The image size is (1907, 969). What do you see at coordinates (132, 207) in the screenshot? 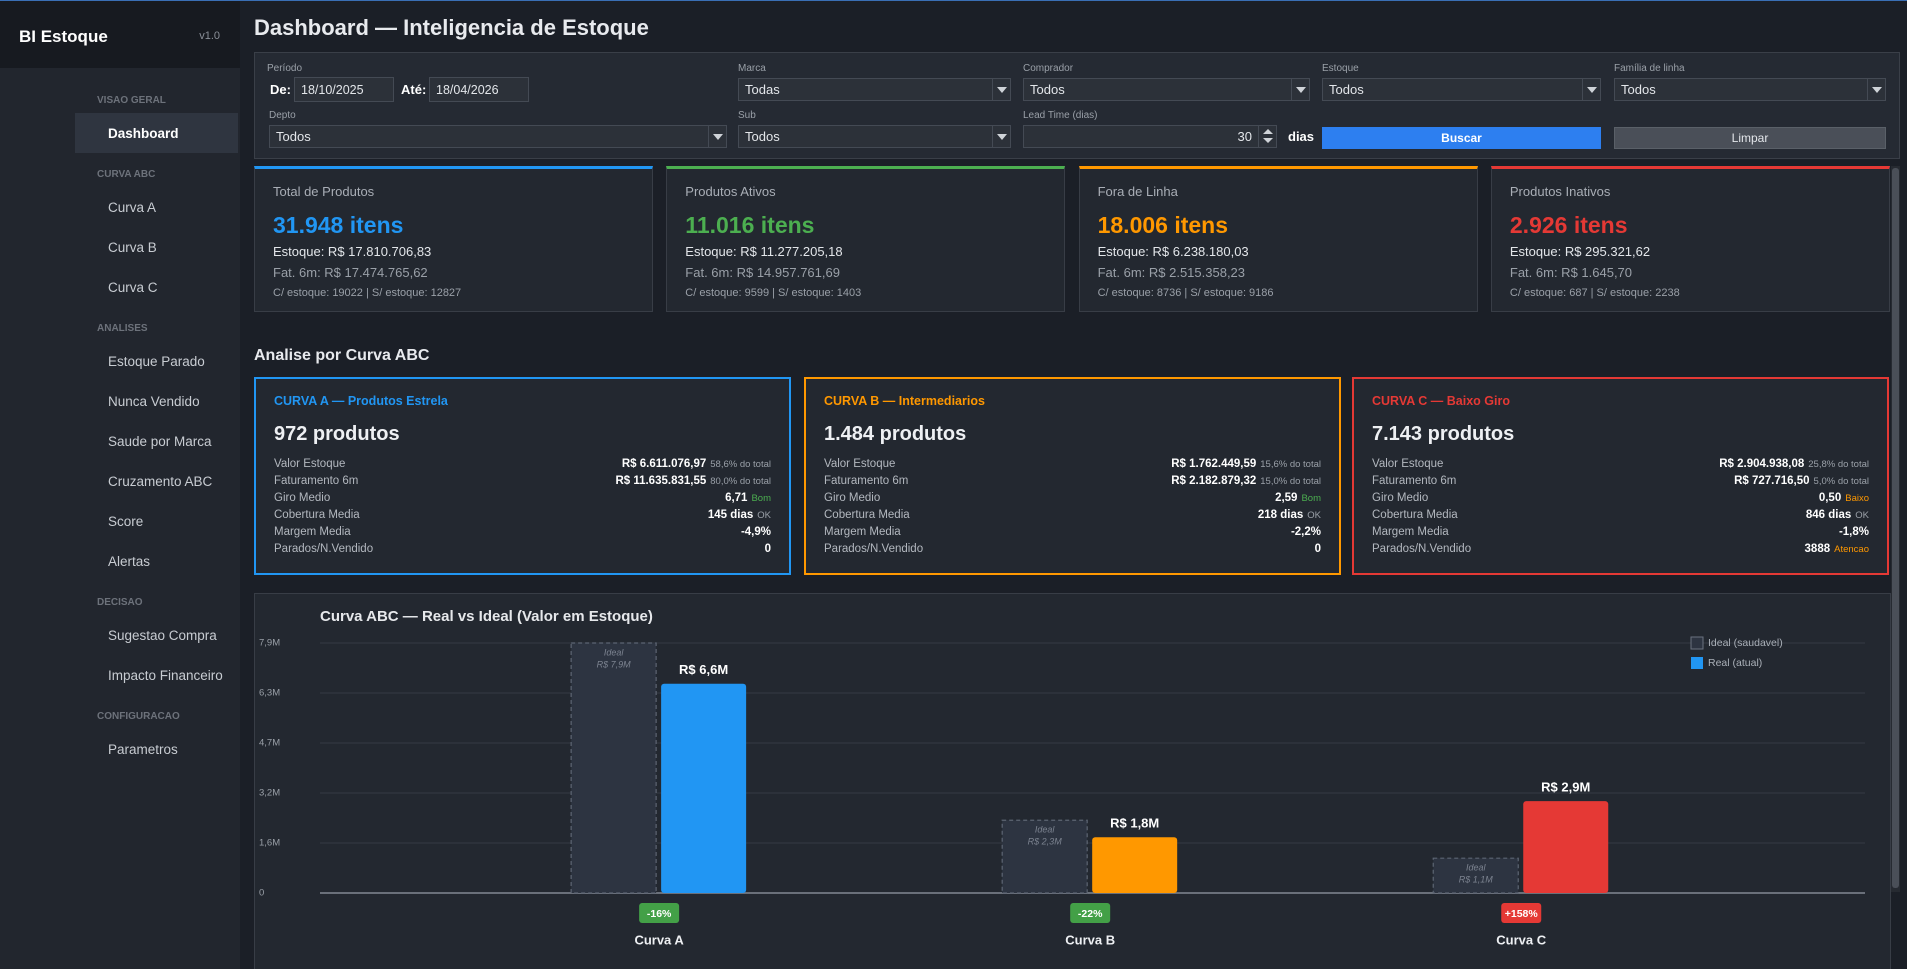
I see `nav-item: Curva A` at bounding box center [132, 207].